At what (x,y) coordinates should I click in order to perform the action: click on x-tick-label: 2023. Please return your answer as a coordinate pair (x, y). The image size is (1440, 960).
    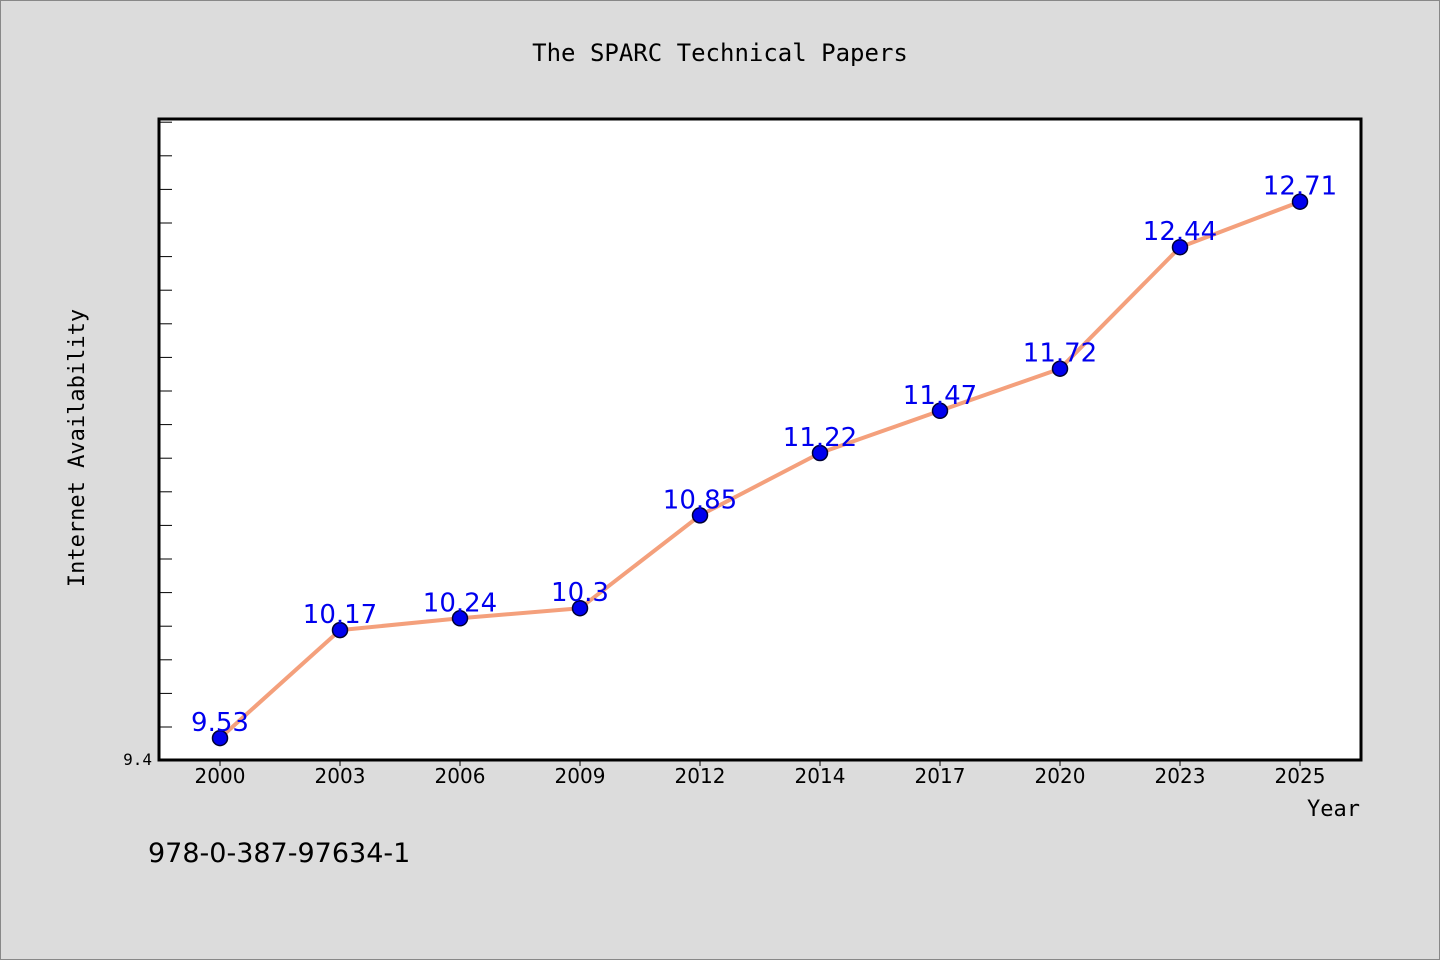
    Looking at the image, I should click on (1180, 776).